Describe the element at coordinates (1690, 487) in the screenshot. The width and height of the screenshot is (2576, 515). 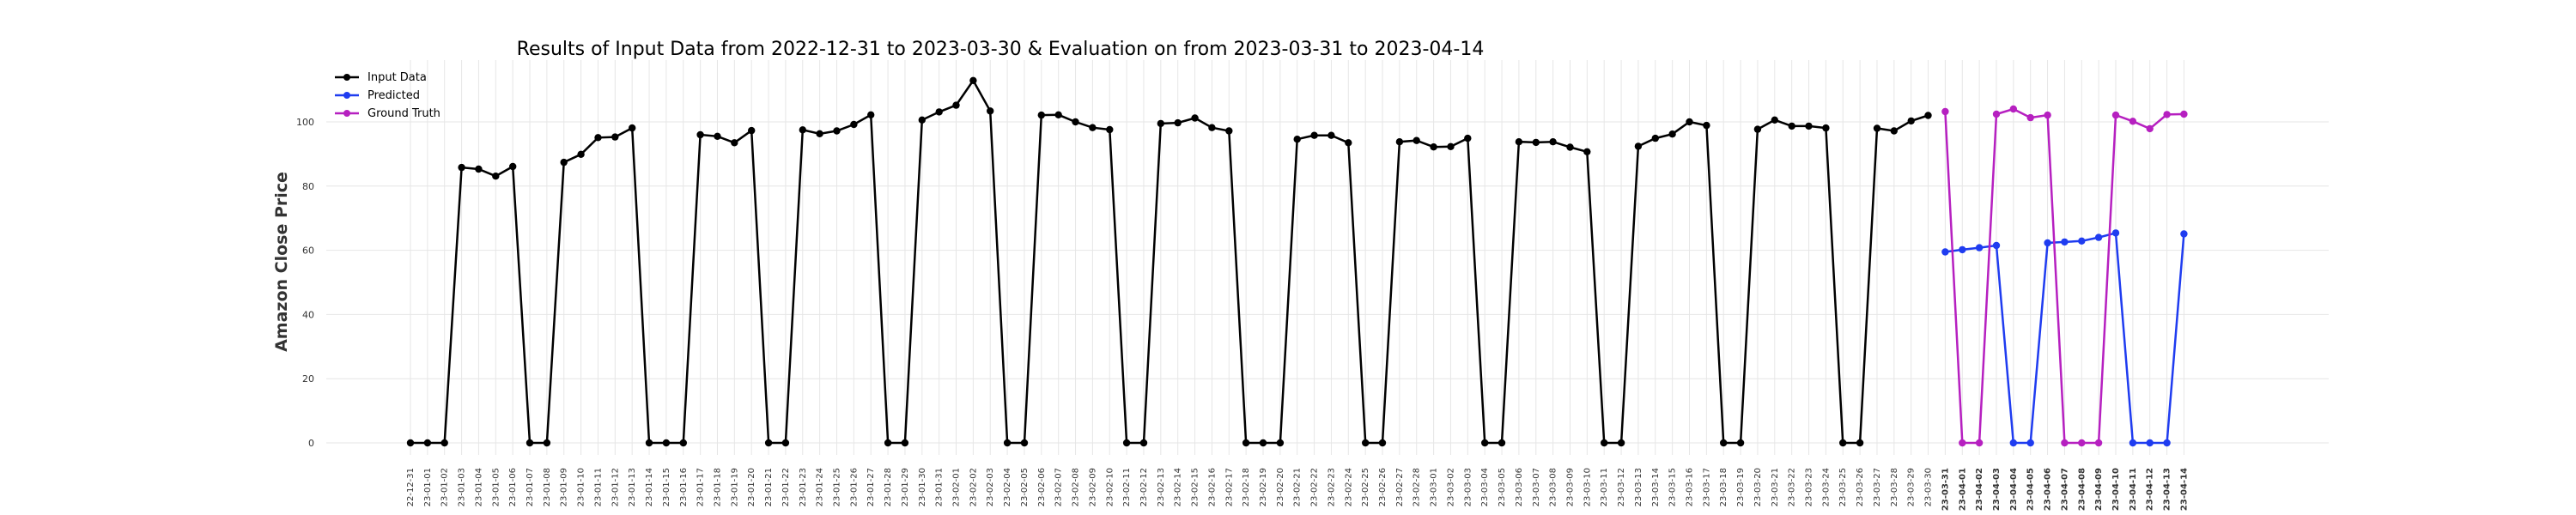
I see `x-tick-label: 23-03-16` at that location.